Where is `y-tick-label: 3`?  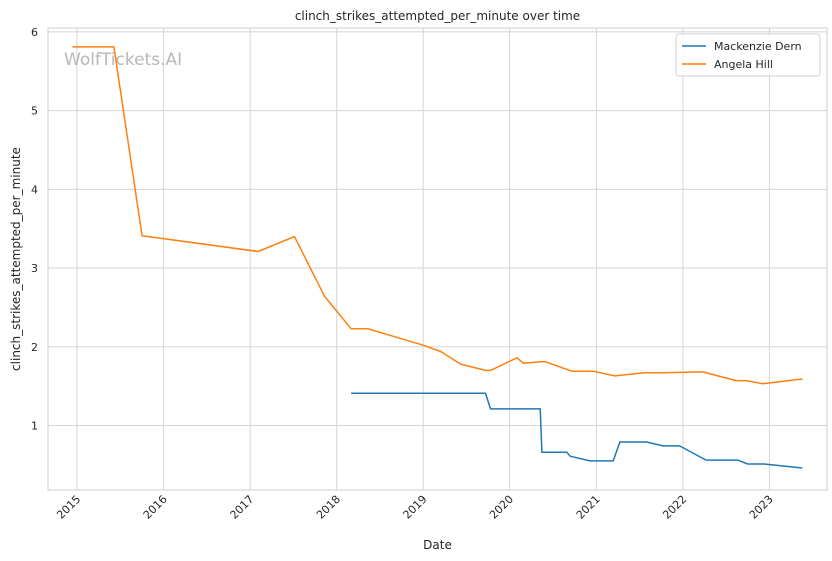 y-tick-label: 3 is located at coordinates (34, 268).